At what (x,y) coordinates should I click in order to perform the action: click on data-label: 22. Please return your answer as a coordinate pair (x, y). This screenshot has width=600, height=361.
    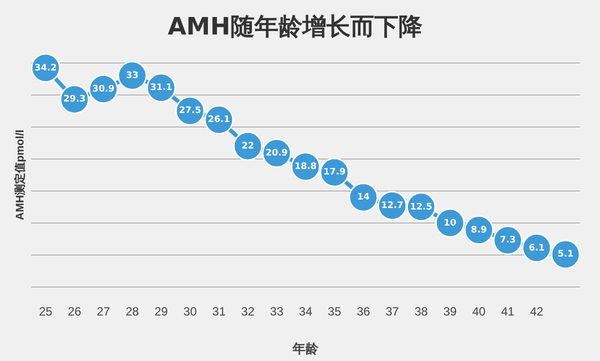
    Looking at the image, I should click on (248, 146).